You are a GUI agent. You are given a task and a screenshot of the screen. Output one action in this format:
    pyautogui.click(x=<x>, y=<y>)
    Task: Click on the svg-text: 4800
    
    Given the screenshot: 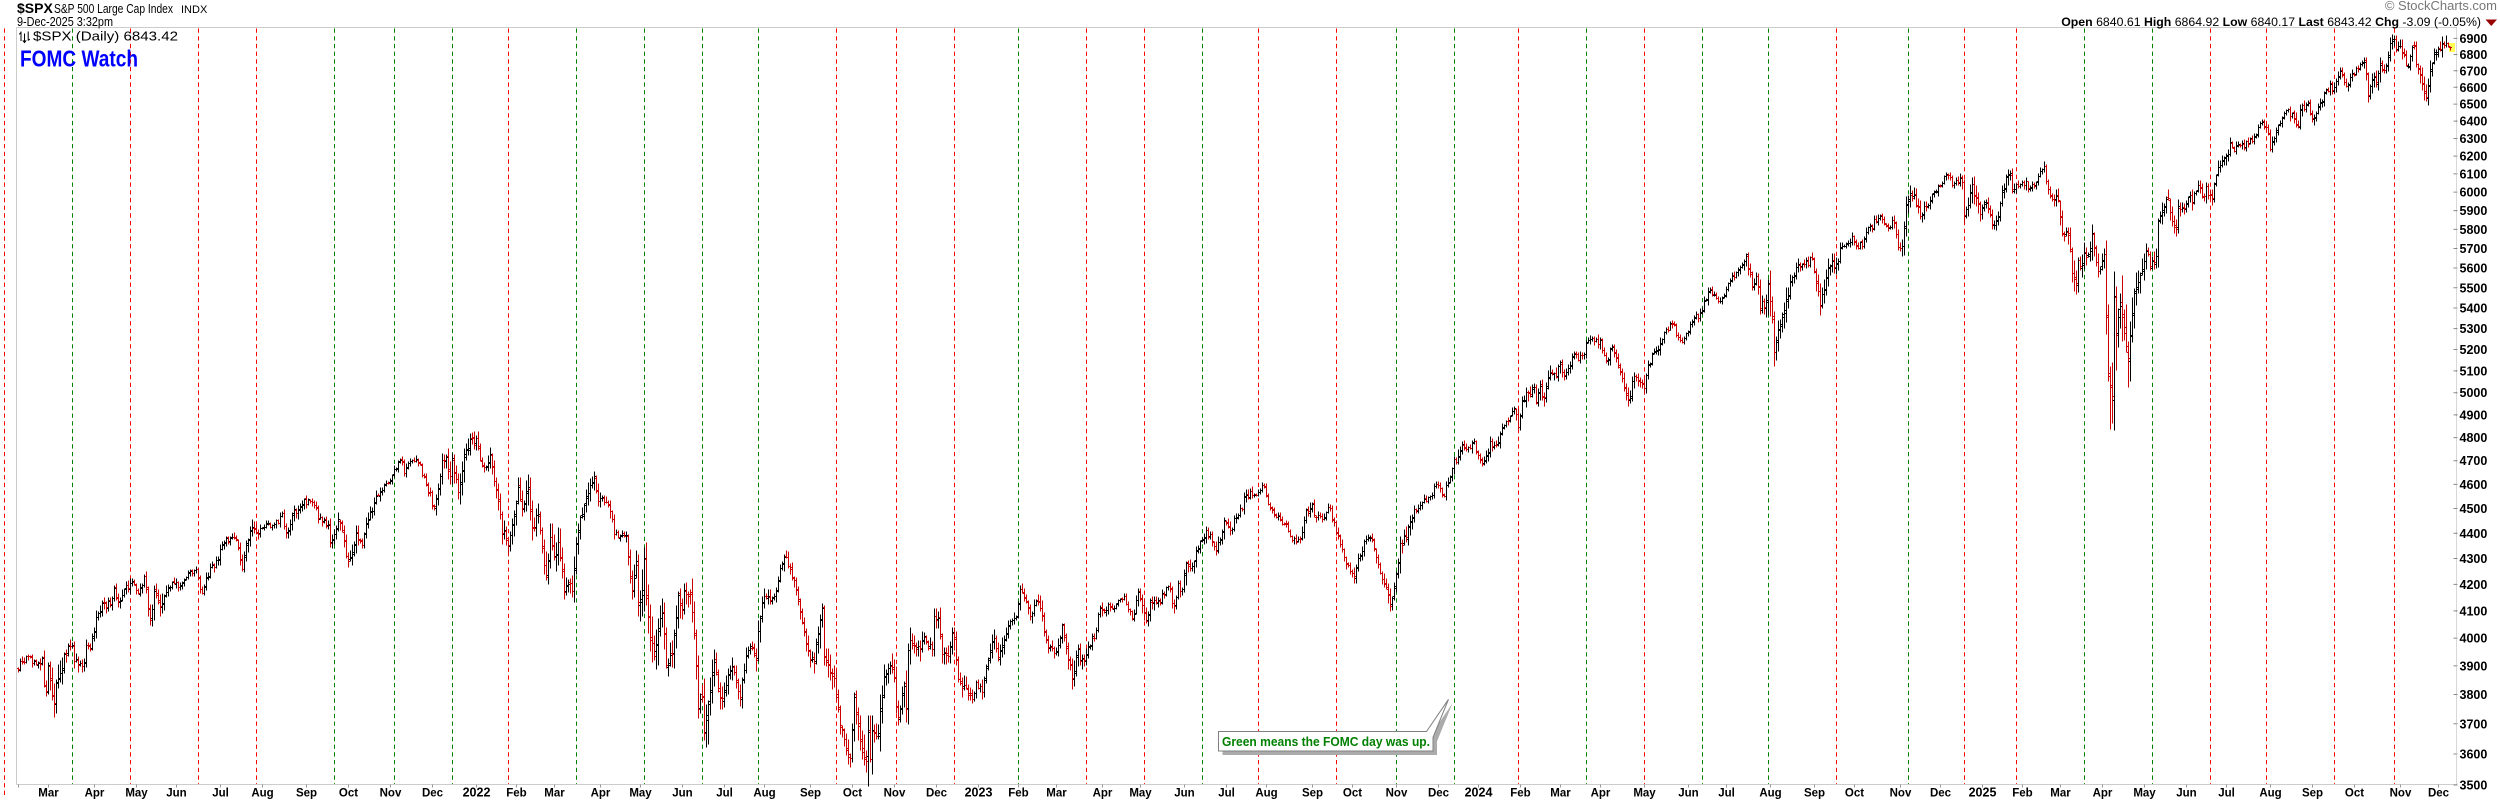 What is the action you would take?
    pyautogui.click(x=2474, y=438)
    